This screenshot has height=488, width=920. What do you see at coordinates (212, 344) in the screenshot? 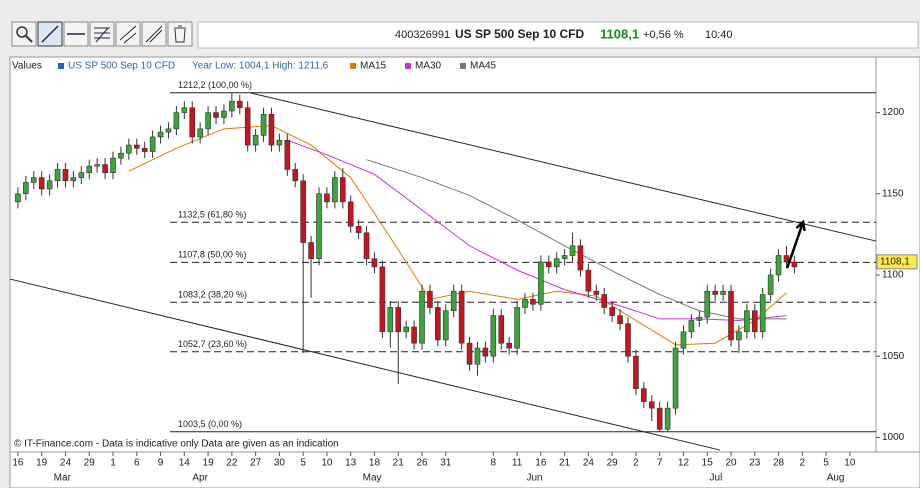
I see `fib-label: 1052,7 (23,60 %)` at bounding box center [212, 344].